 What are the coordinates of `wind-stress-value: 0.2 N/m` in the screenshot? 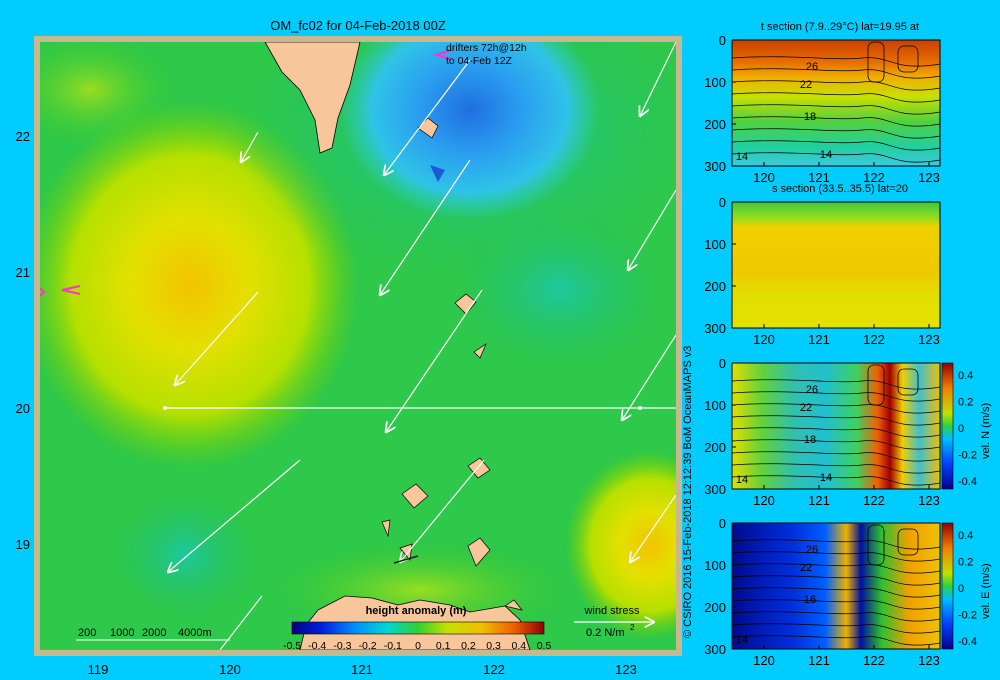 It's located at (605, 633).